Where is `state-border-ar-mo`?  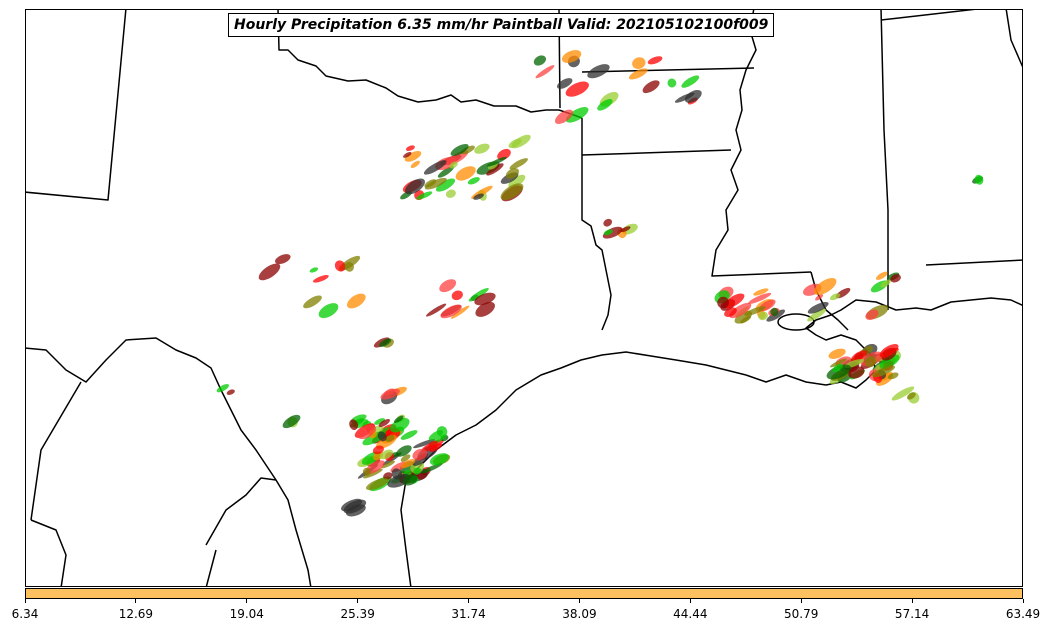
state-border-ar-mo is located at coordinates (668, 70).